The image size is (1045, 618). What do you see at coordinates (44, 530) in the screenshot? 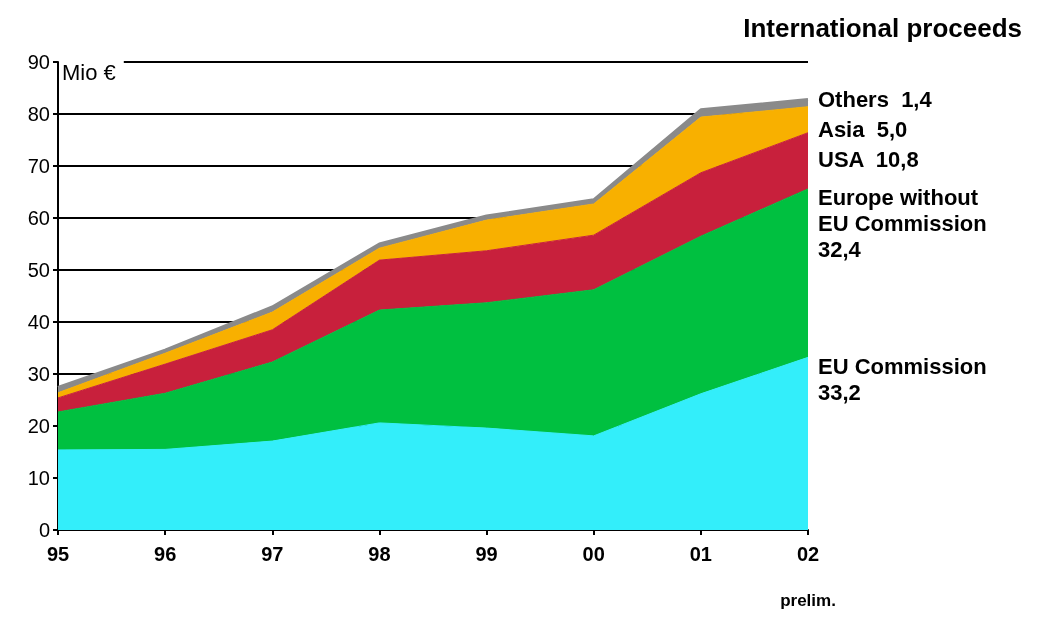
I see `y-tick-label: 0` at bounding box center [44, 530].